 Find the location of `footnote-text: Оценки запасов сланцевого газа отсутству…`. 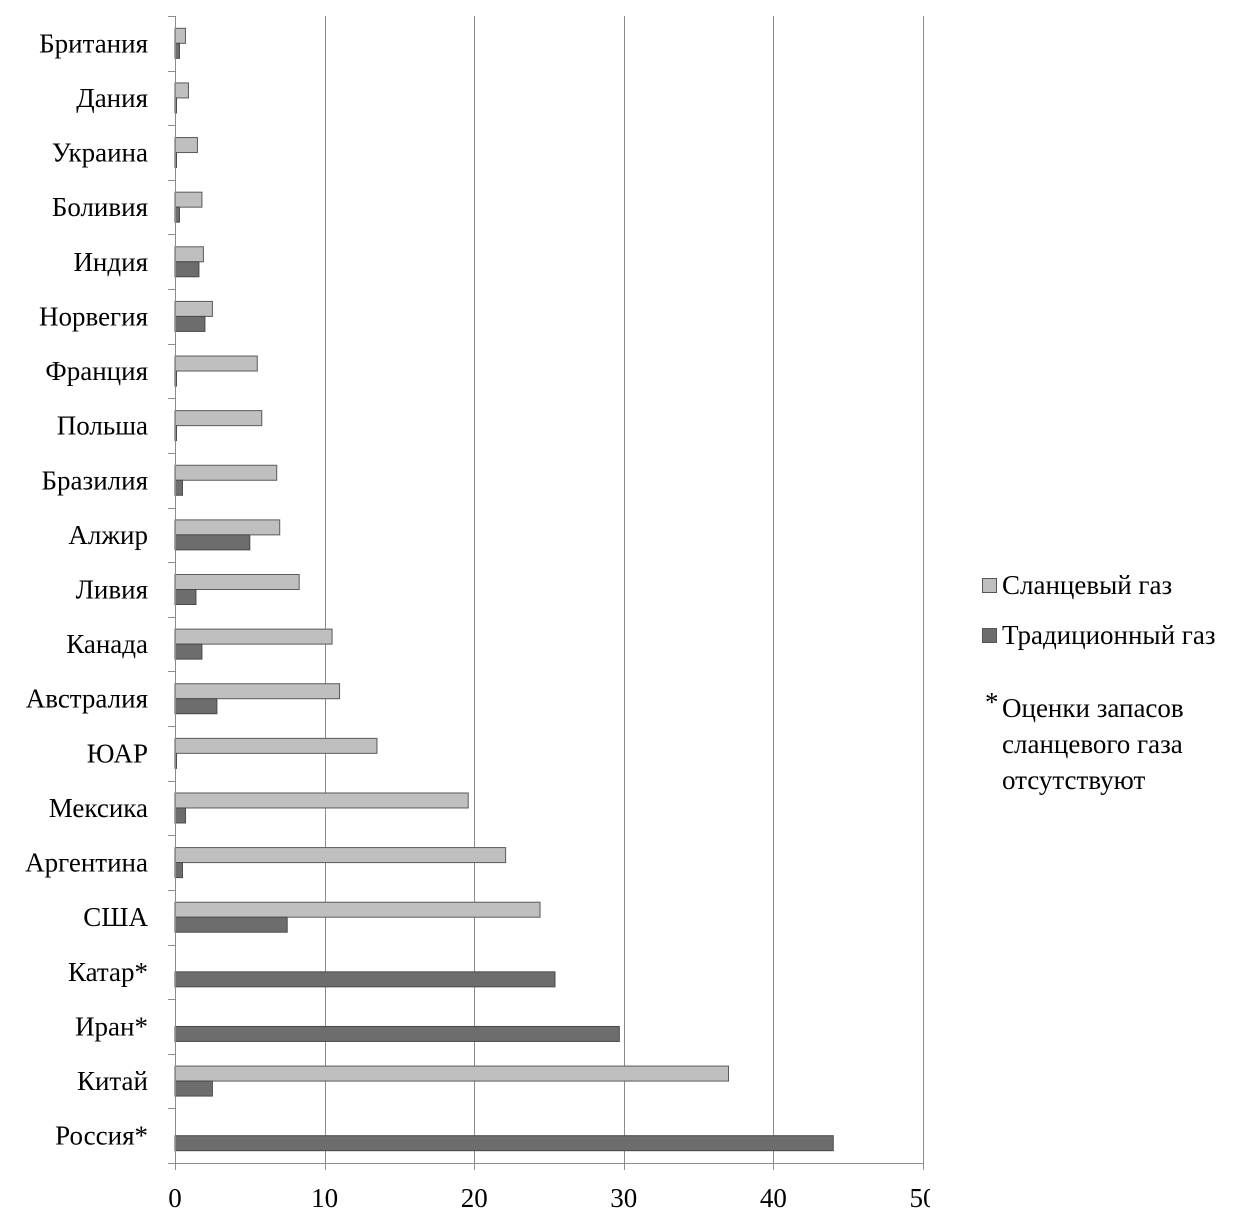

footnote-text: Оценки запасов сланцевого газа отсутству… is located at coordinates (1093, 744).